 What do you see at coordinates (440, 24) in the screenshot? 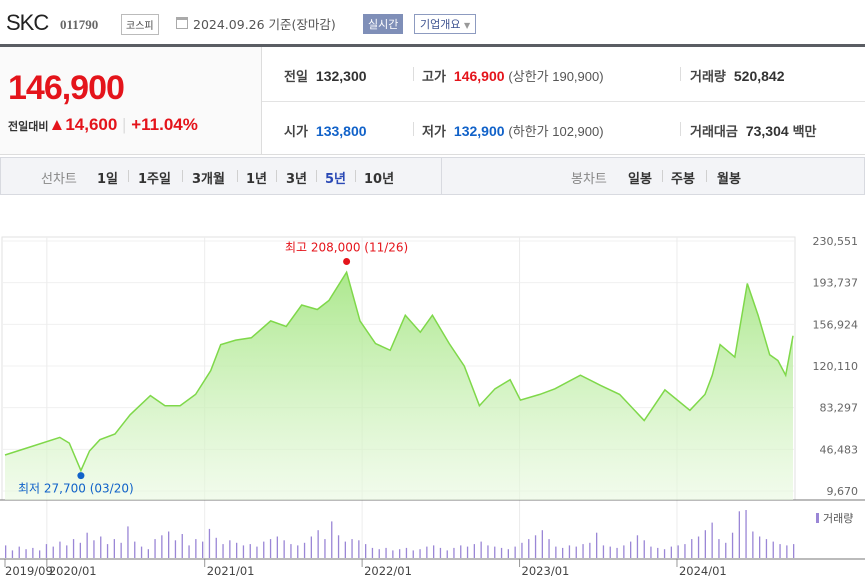
I see `company-info-label: 기업개요` at bounding box center [440, 24].